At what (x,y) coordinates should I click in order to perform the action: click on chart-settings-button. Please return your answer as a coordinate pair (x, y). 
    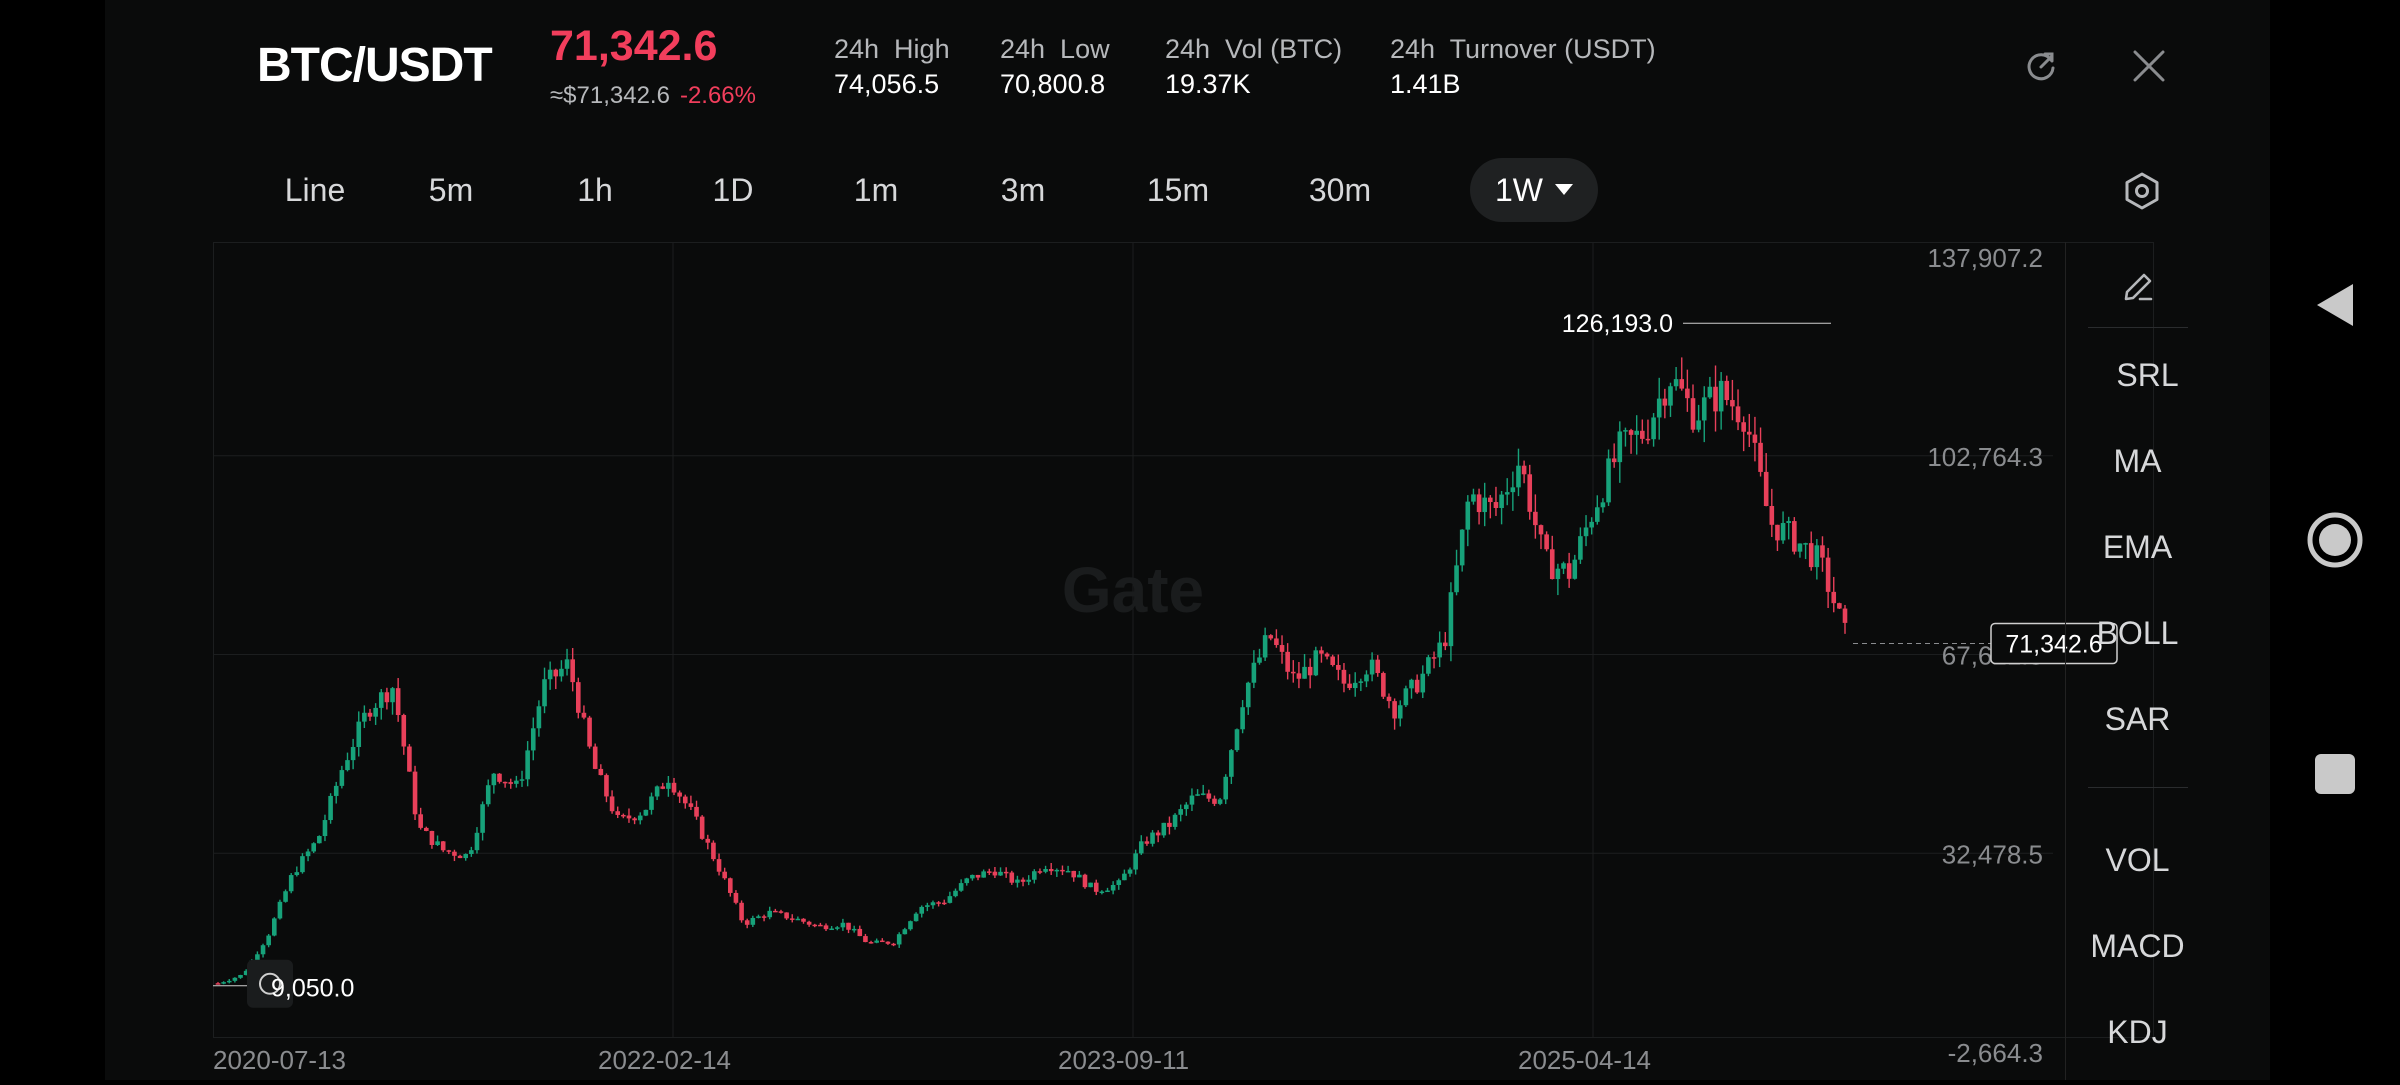
    Looking at the image, I should click on (2142, 191).